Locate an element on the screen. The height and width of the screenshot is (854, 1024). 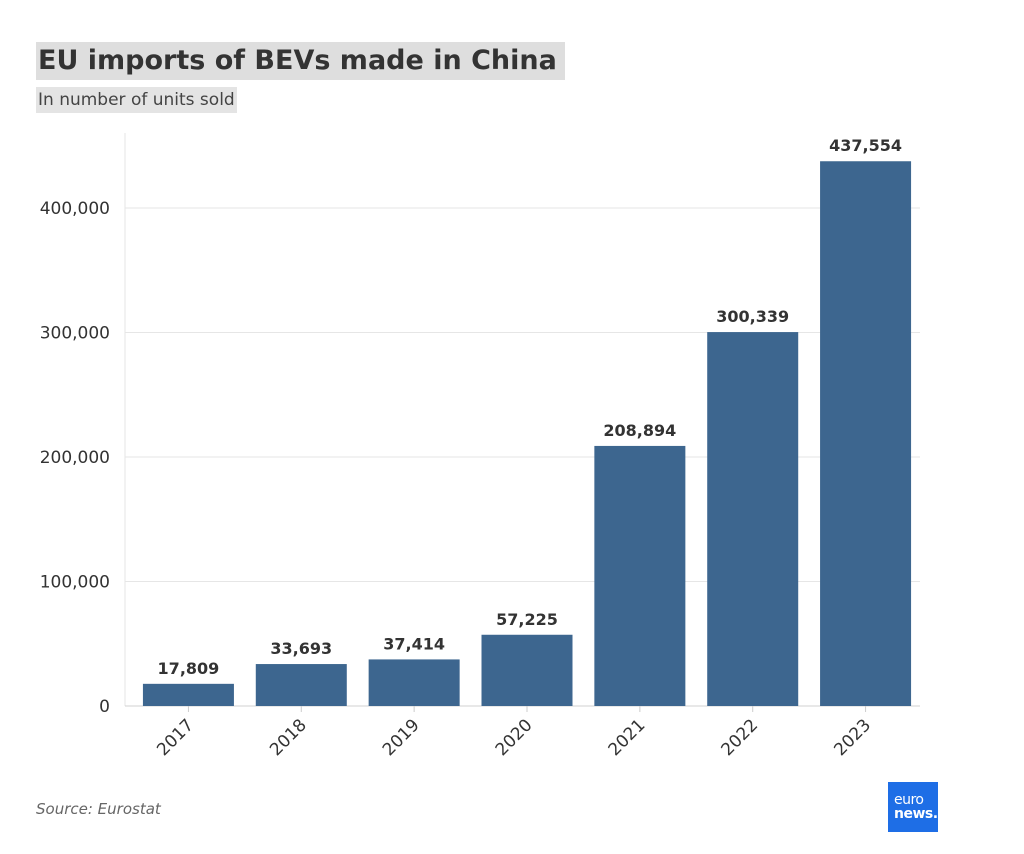
y-tick-label: 100,000 is located at coordinates (75, 583).